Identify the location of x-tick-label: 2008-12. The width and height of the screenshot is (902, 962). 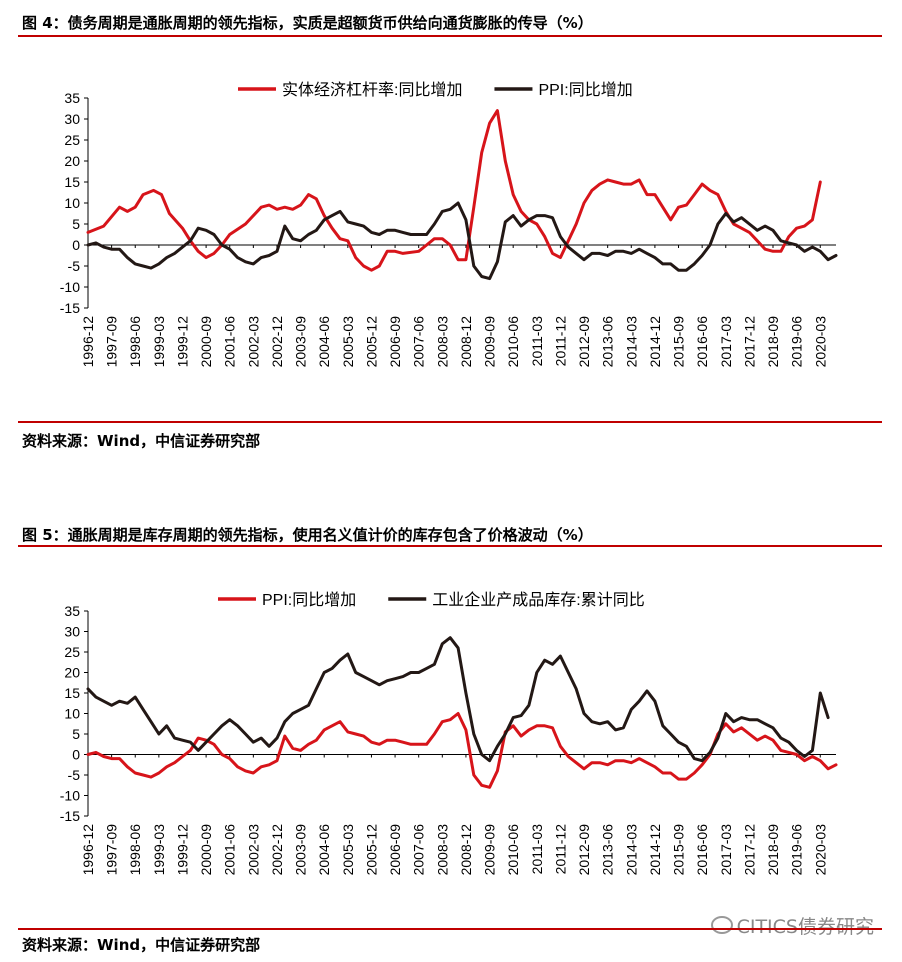
(466, 850).